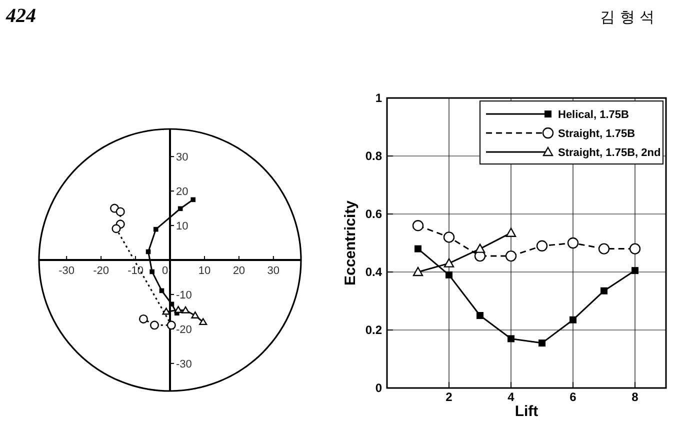 This screenshot has width=695, height=423. I want to click on y-tick-label: 20, so click(182, 192).